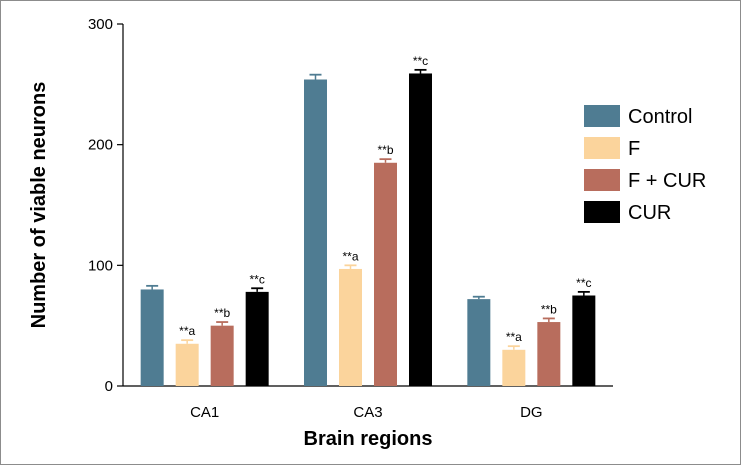 The image size is (741, 469). What do you see at coordinates (187, 364) in the screenshot?
I see `bar-f-ca1` at bounding box center [187, 364].